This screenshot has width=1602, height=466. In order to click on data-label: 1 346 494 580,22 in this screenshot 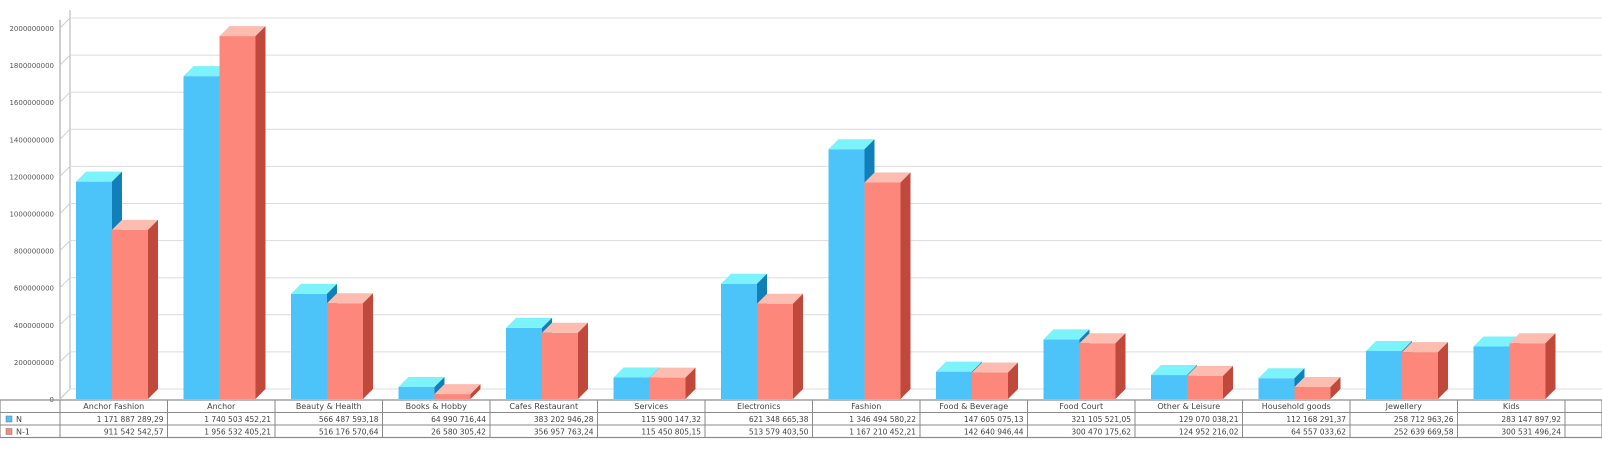, I will do `click(882, 419)`.